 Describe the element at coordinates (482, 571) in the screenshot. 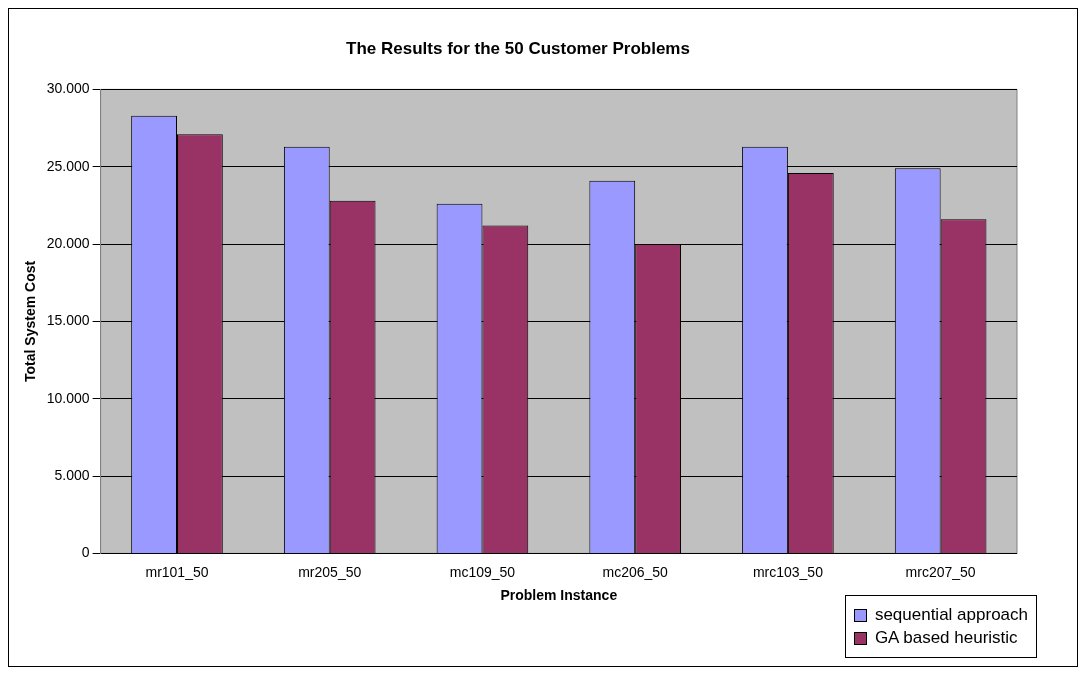

I see `x-tick-label: mc109_50` at that location.